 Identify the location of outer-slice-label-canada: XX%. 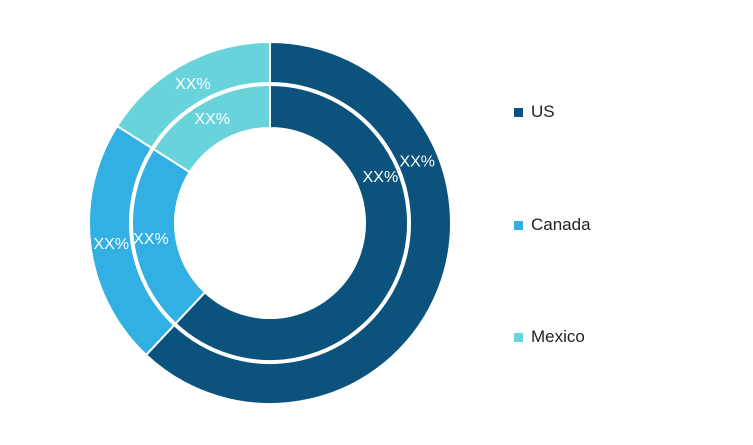
(111, 244).